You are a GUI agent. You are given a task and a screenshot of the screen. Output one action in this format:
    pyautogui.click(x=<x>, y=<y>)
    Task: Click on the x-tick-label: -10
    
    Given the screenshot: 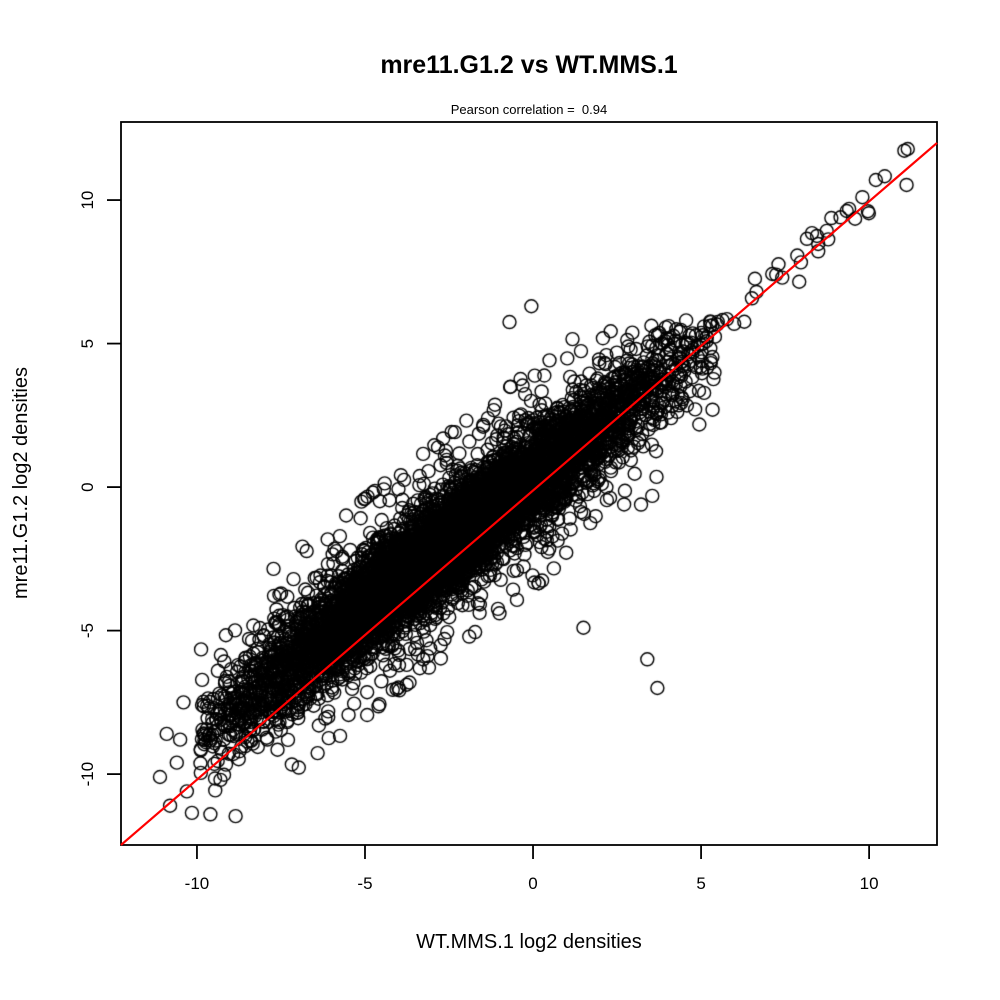 What is the action you would take?
    pyautogui.click(x=197, y=883)
    